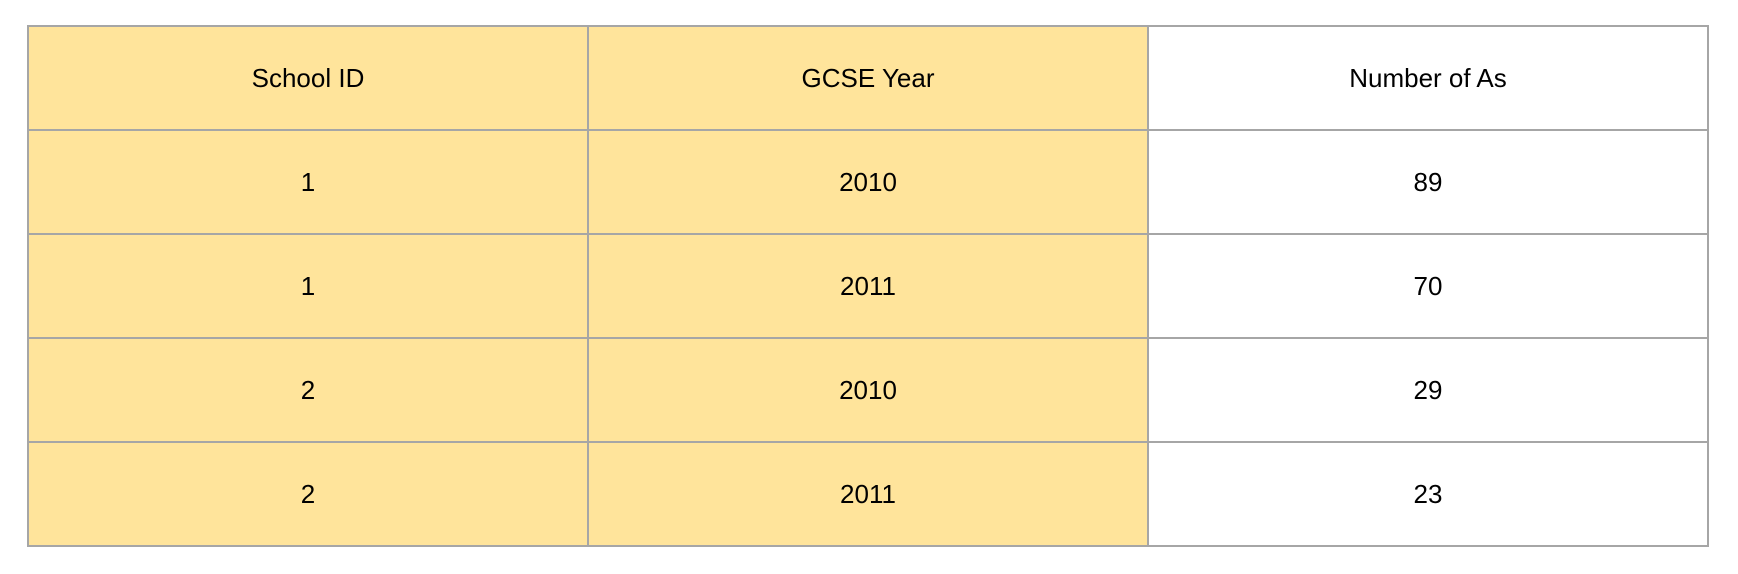 The image size is (1738, 574). What do you see at coordinates (1428, 390) in the screenshot?
I see `cell-number-of-as: 29` at bounding box center [1428, 390].